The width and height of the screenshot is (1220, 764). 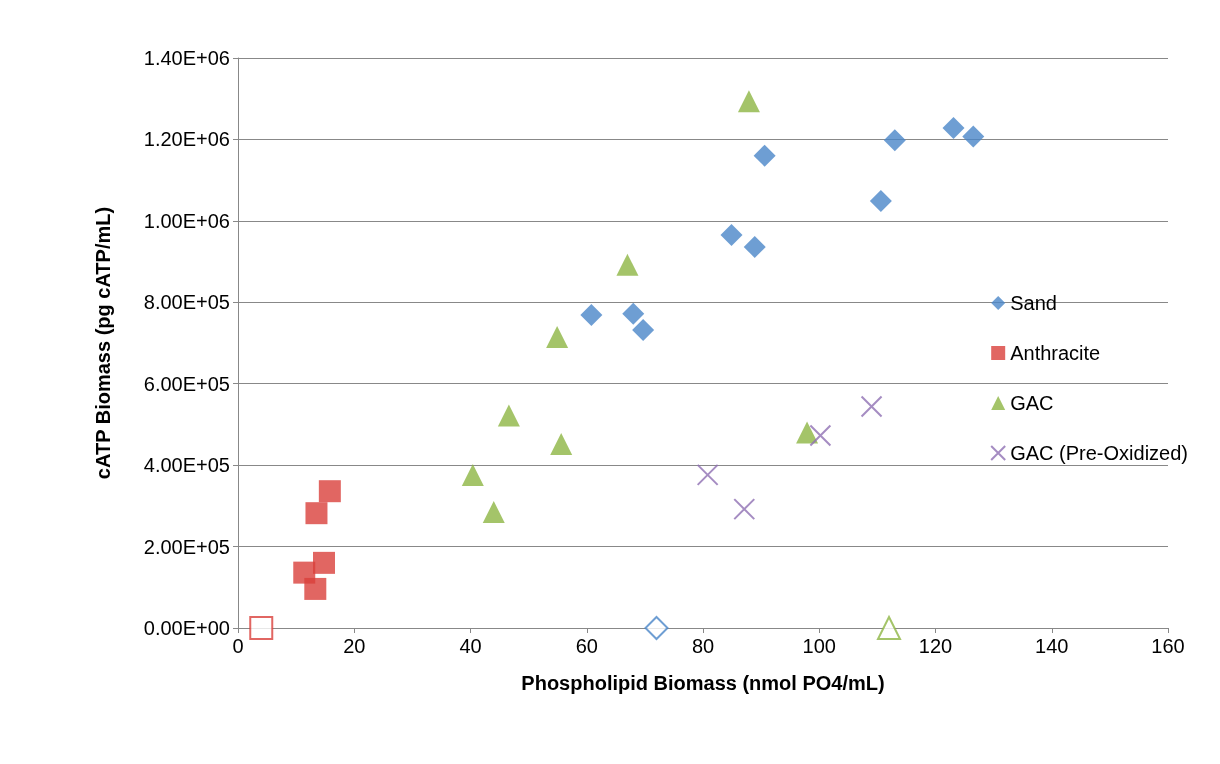 What do you see at coordinates (186, 546) in the screenshot?
I see `y-tick-label: 2.00E+05` at bounding box center [186, 546].